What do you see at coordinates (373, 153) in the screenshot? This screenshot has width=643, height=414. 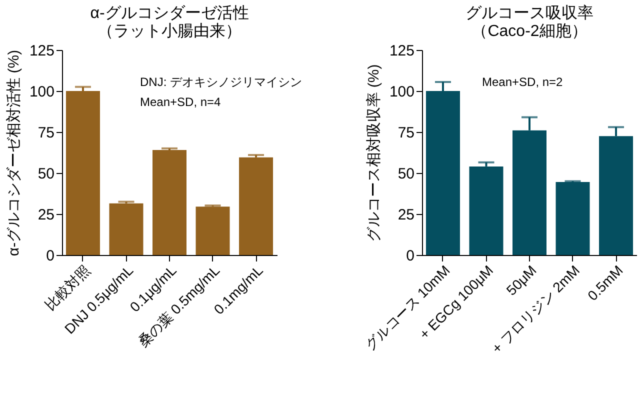 I see `y-axis-title: グルコース相対吸収率 (%)` at bounding box center [373, 153].